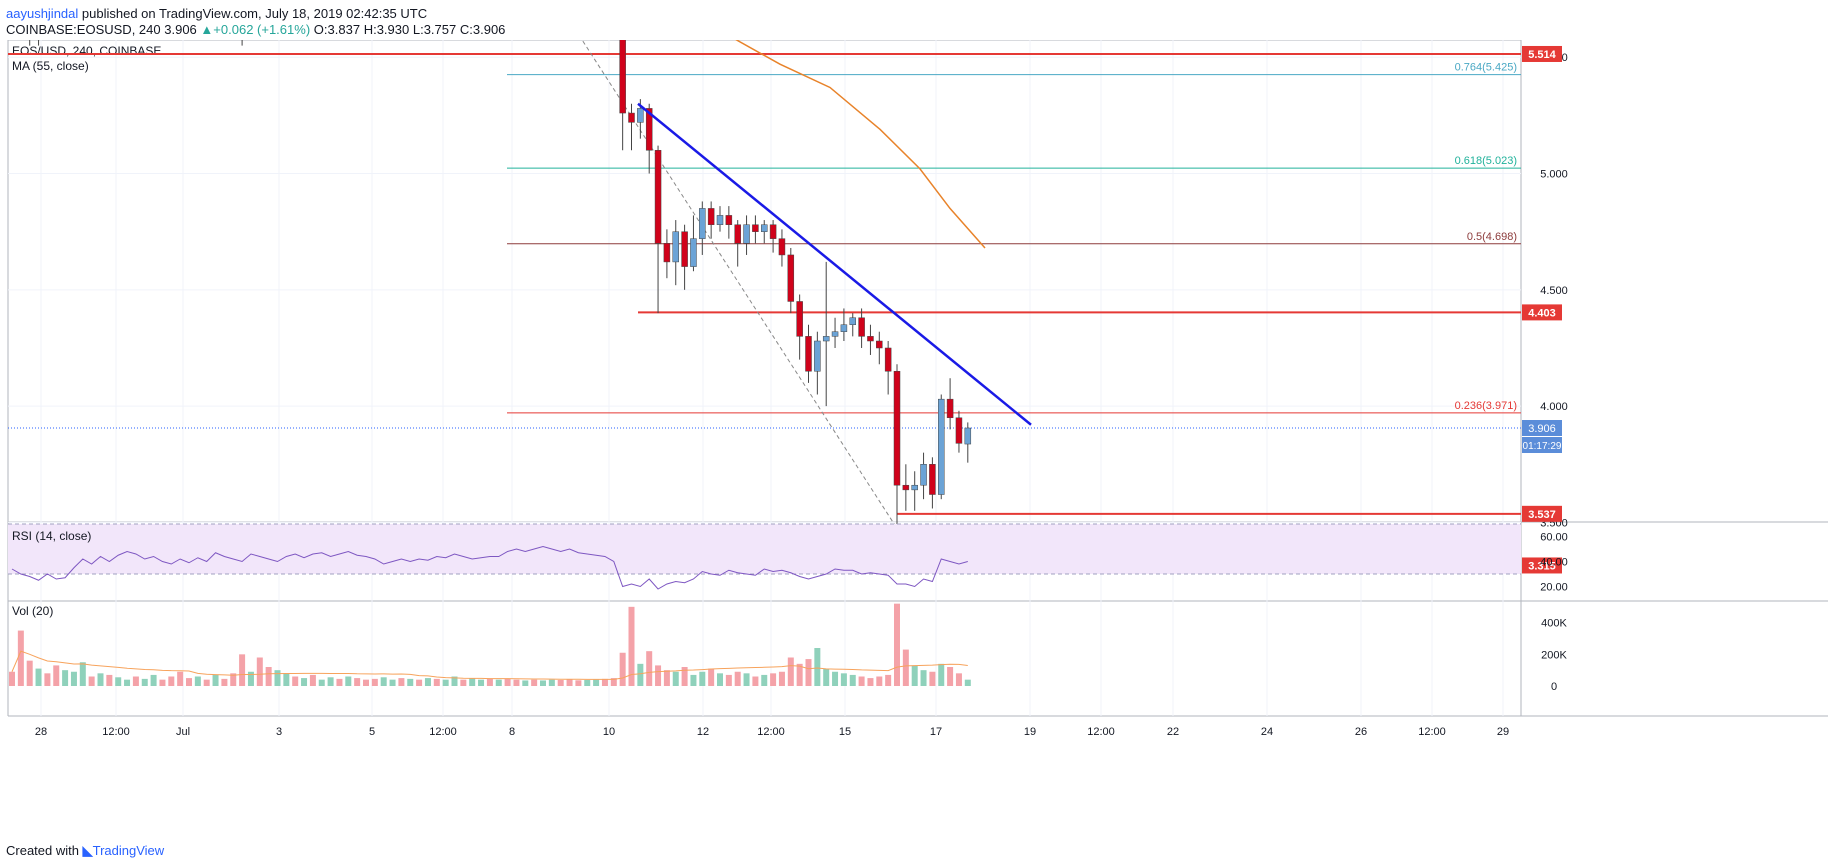 The height and width of the screenshot is (868, 1828). Describe the element at coordinates (703, 732) in the screenshot. I see `time-tick-label: 12` at that location.